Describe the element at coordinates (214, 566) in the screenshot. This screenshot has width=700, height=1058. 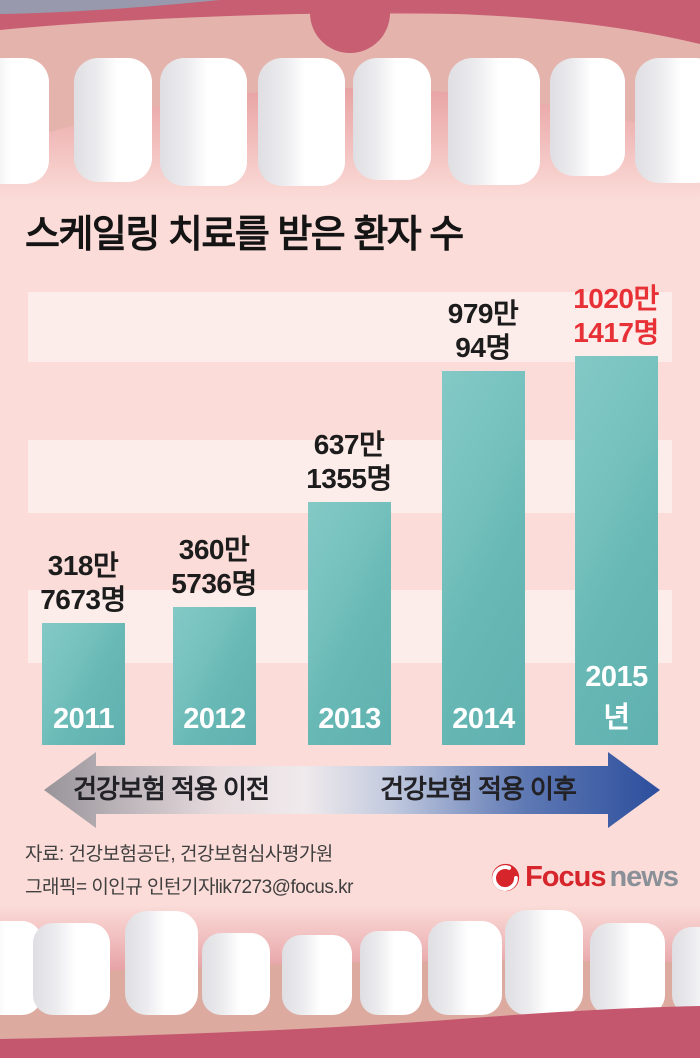
I see `value-label-2012: 360만 5736명` at that location.